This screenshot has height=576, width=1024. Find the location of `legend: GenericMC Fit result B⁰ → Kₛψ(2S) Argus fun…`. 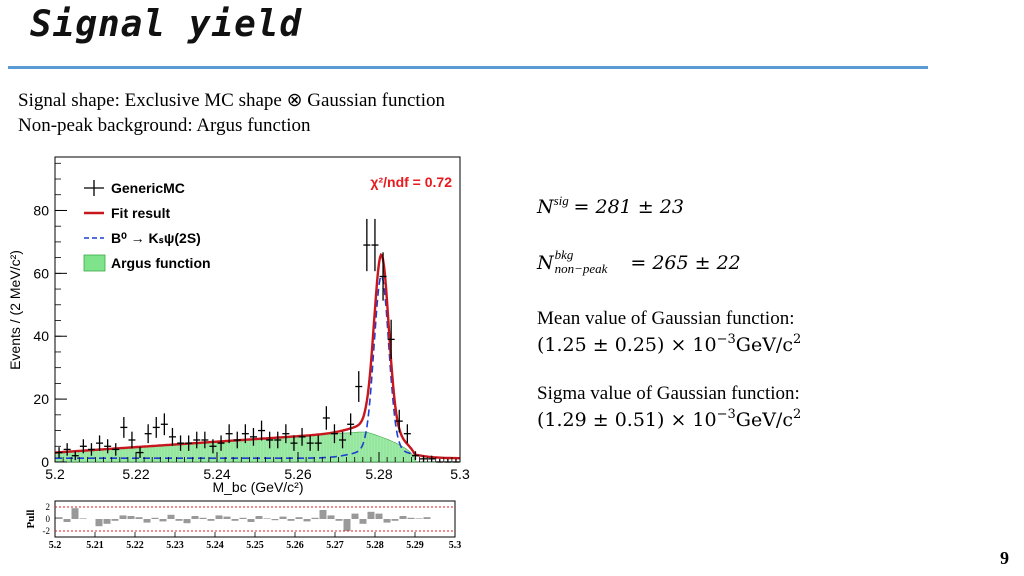

legend: GenericMC Fit result B⁰ → Kₛψ(2S) Argus fun… is located at coordinates (147, 226).